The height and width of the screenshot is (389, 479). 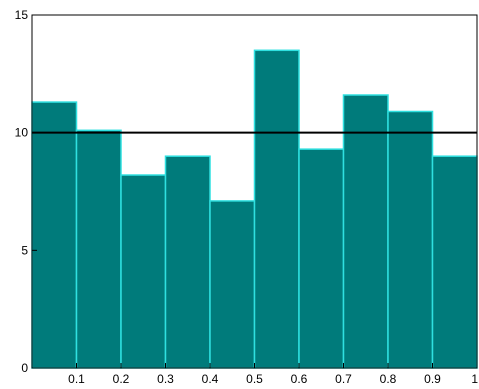 I want to click on x-tick-label: 0.2, so click(x=121, y=379).